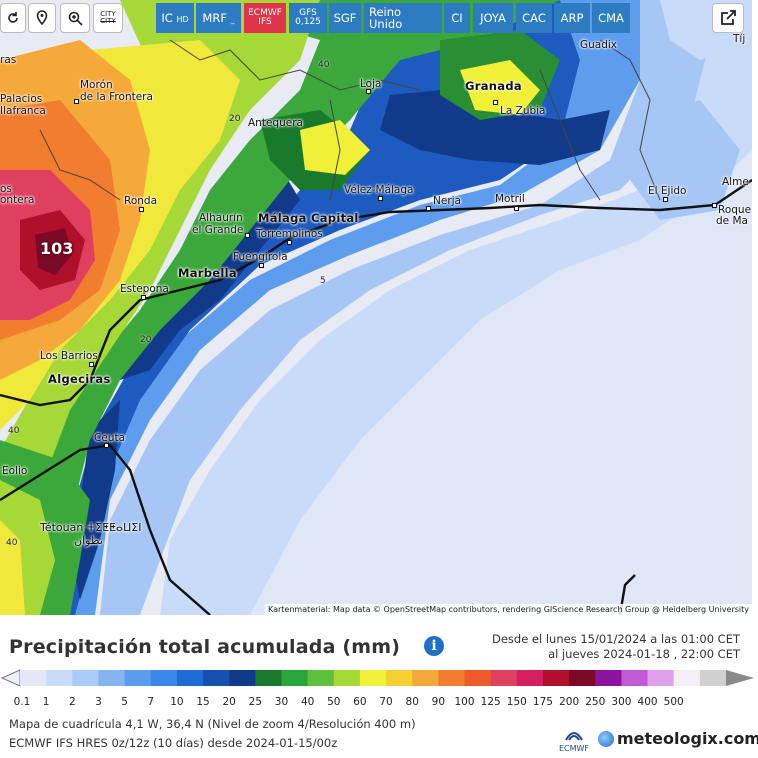 The image size is (758, 758). Describe the element at coordinates (98, 702) in the screenshot. I see `scale-tick-label: 3` at that location.